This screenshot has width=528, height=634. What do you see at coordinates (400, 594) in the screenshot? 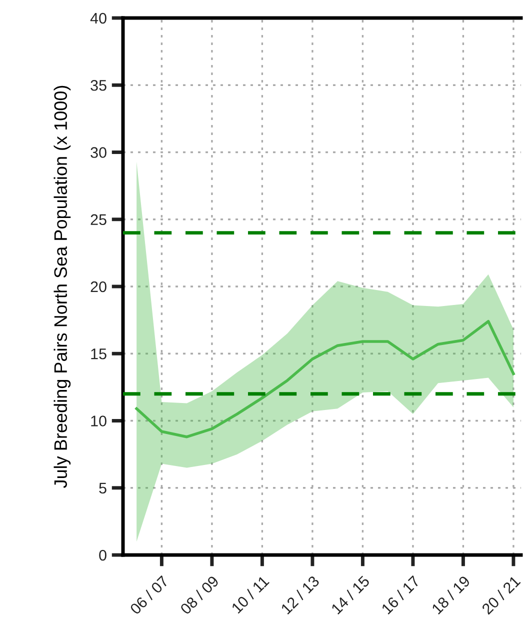
I see `x-tick-label: 16 / 17` at bounding box center [400, 594].